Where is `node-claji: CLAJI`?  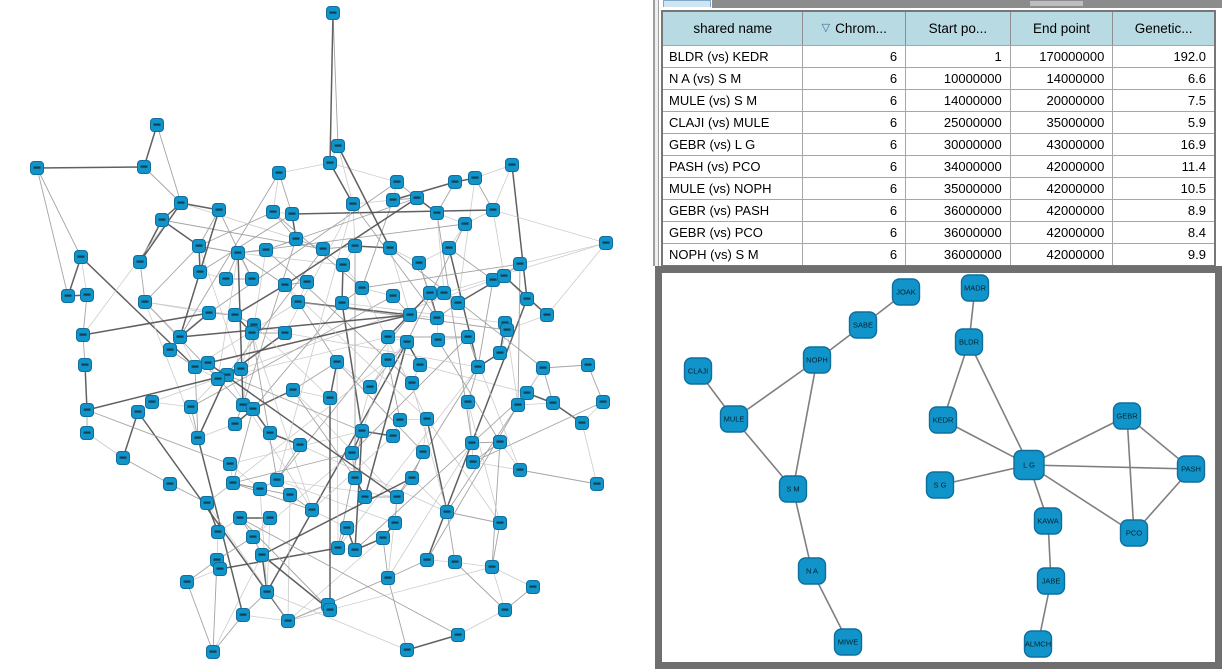 node-claji: CLAJI is located at coordinates (698, 371).